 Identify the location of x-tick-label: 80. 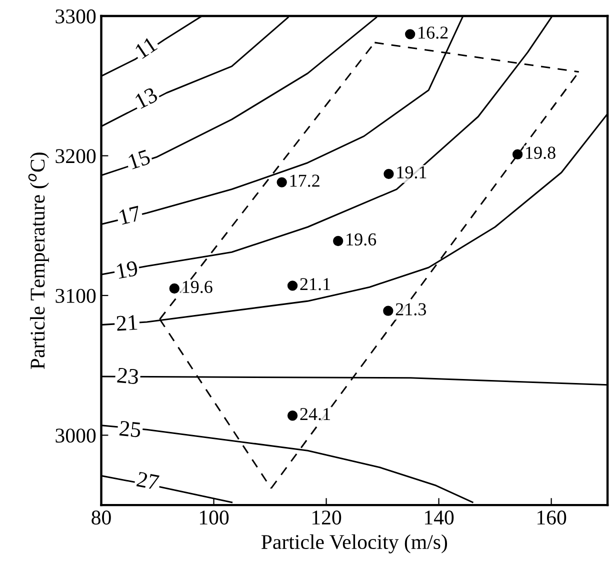
(101, 517).